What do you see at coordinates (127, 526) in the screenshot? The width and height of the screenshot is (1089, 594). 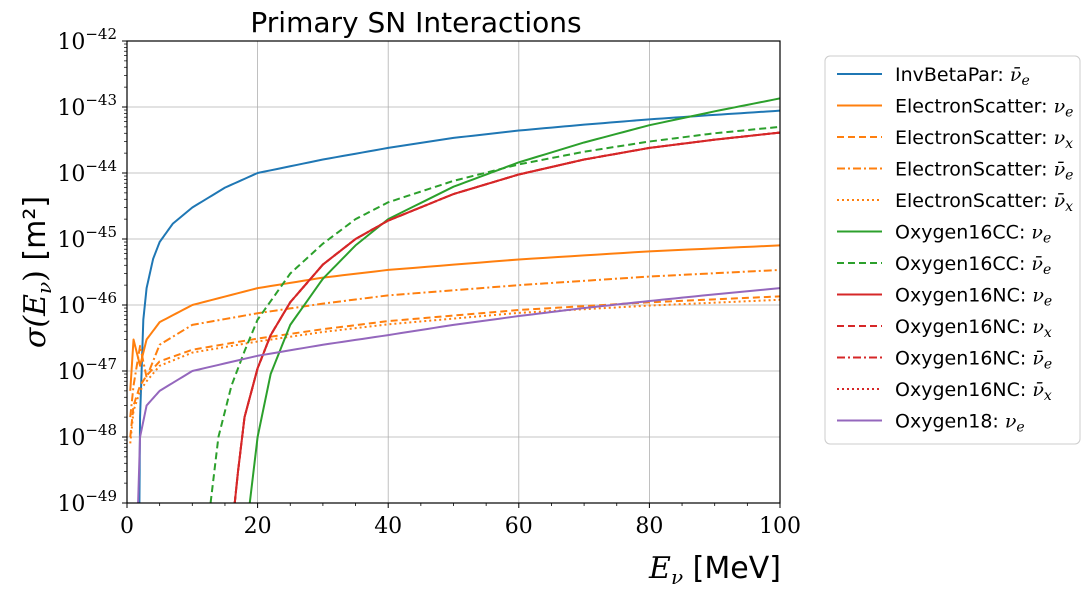 I see `x-tick-label: 0` at bounding box center [127, 526].